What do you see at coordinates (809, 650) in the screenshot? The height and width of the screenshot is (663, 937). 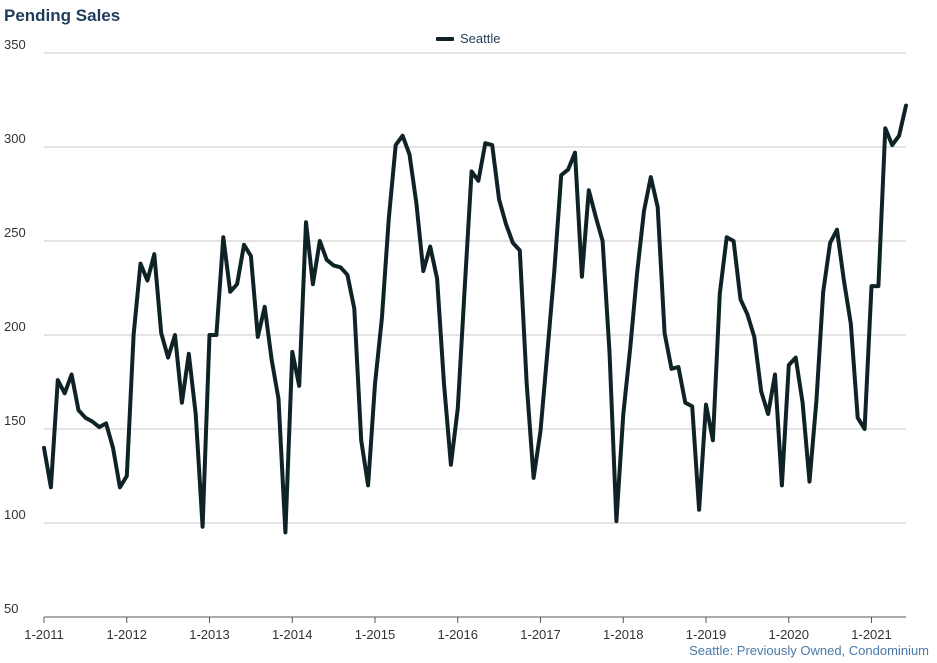 I see `source-note: Seattle: Previously Owned, Condominium` at bounding box center [809, 650].